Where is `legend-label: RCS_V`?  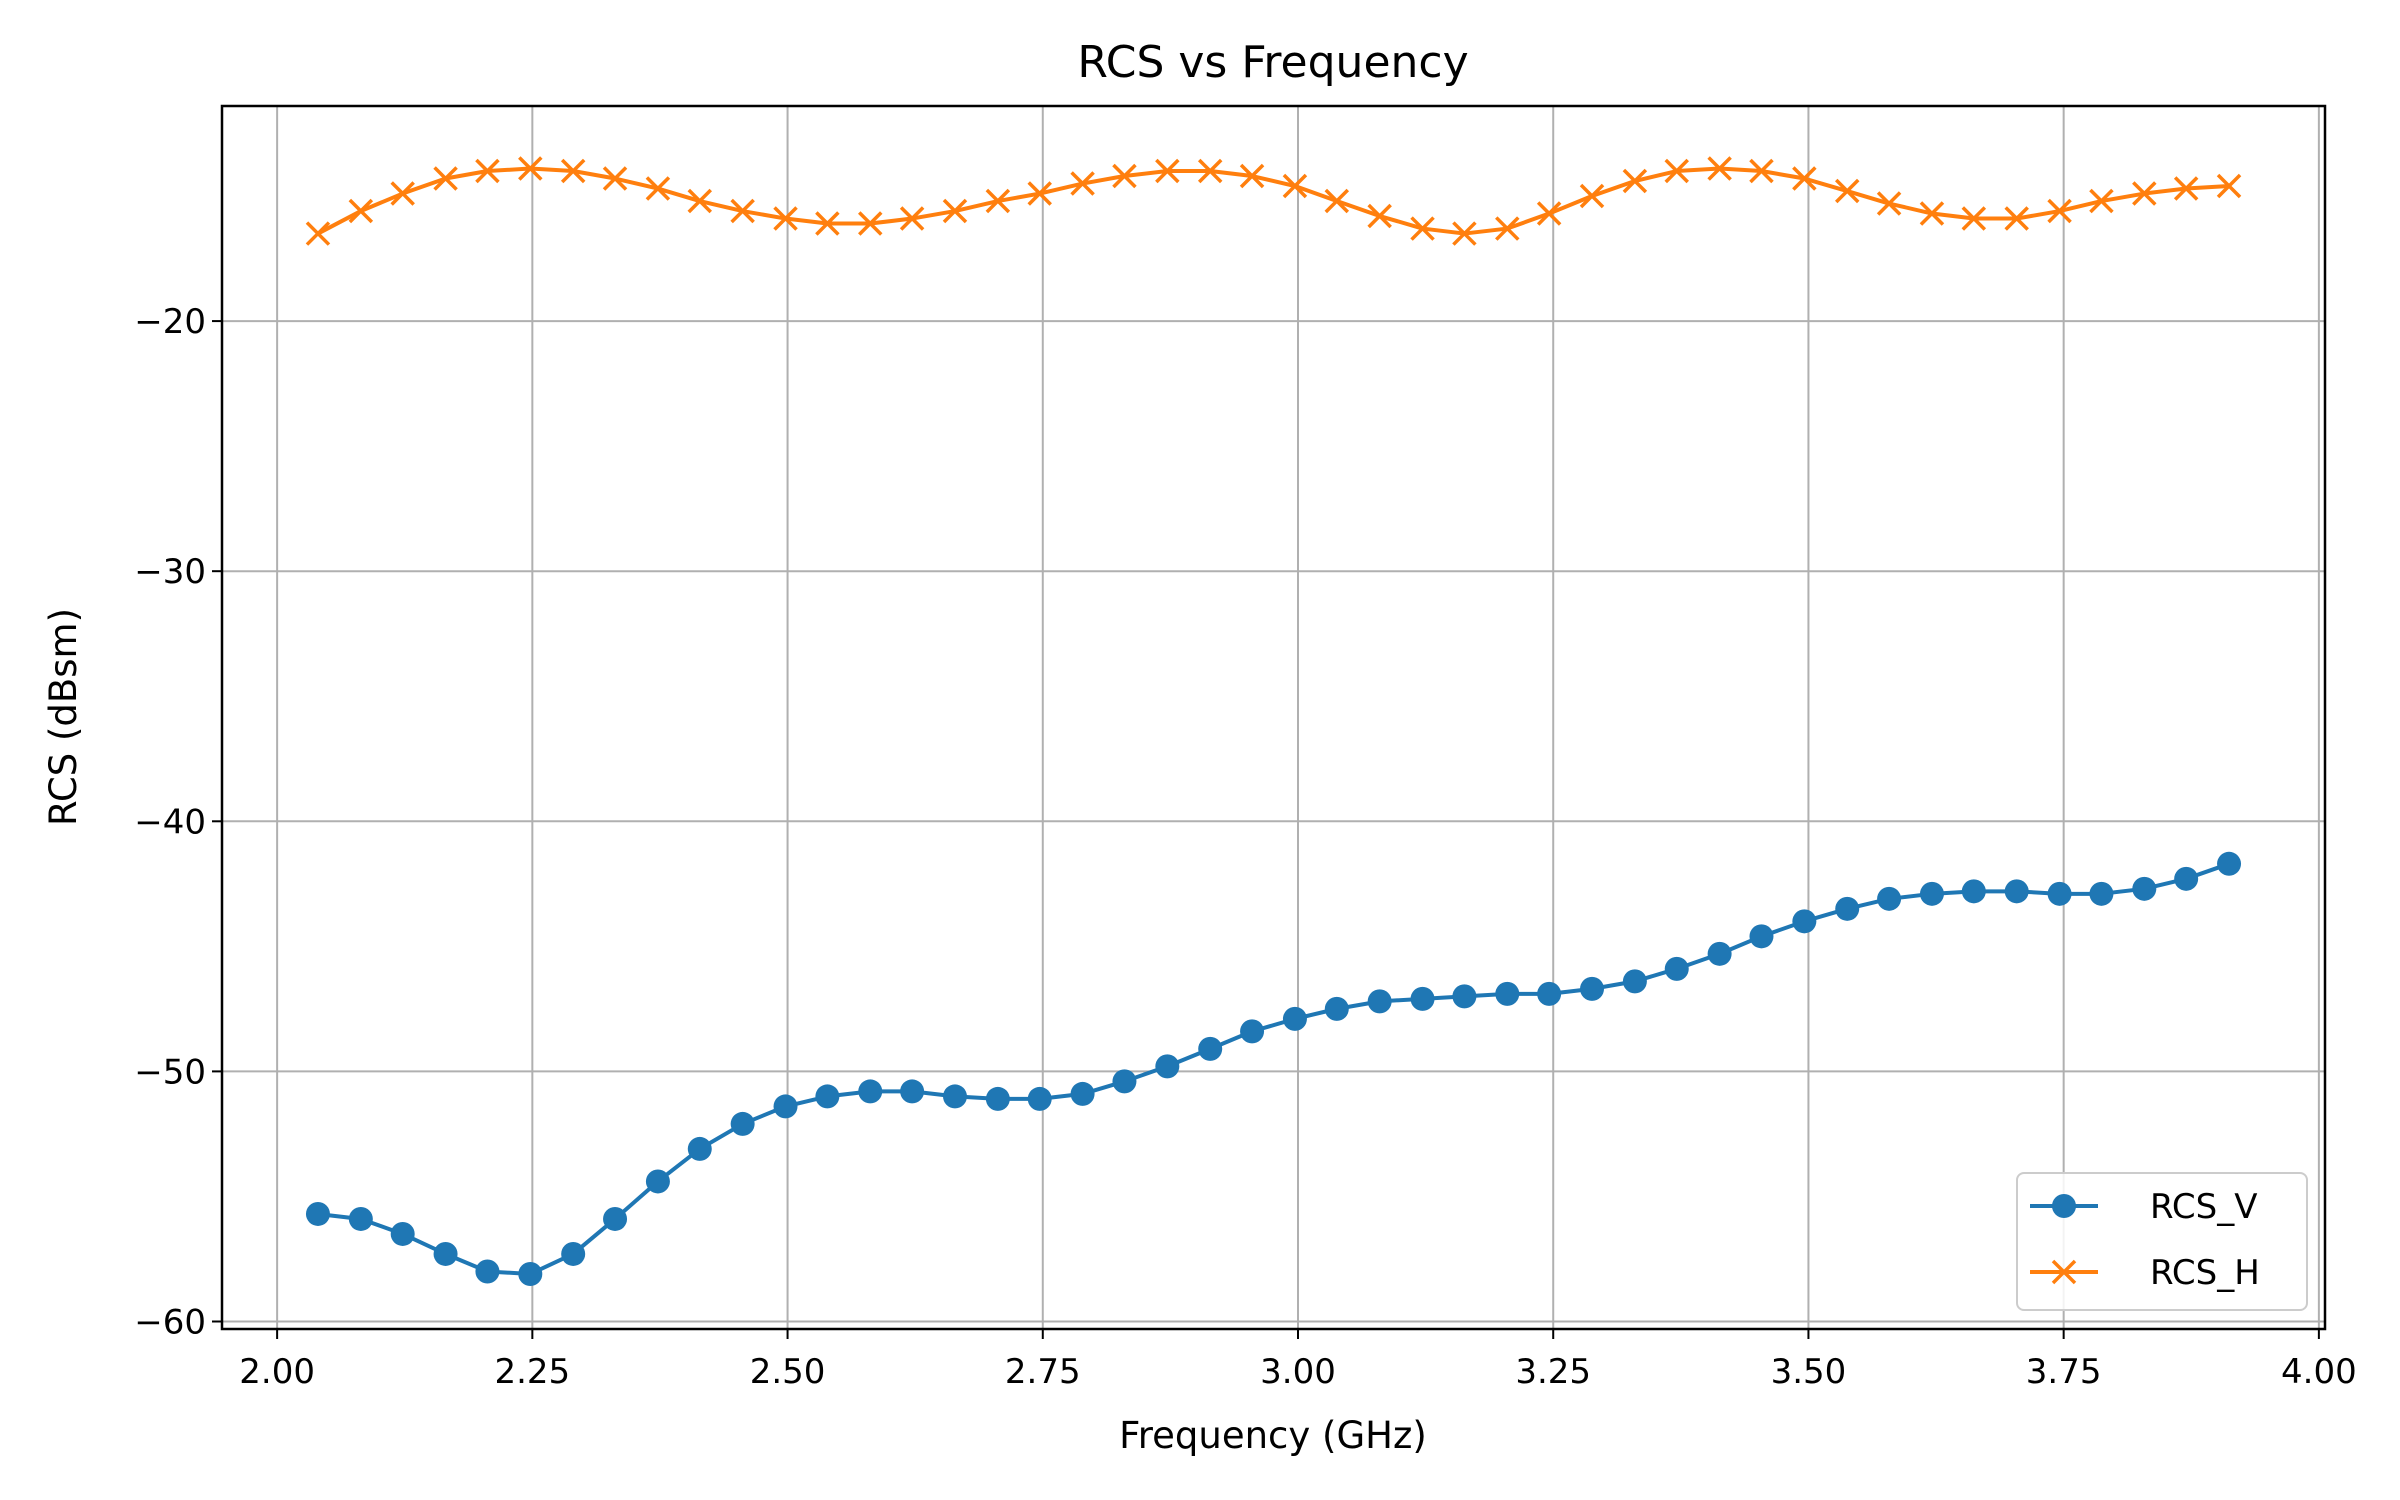 legend-label: RCS_V is located at coordinates (2204, 1207).